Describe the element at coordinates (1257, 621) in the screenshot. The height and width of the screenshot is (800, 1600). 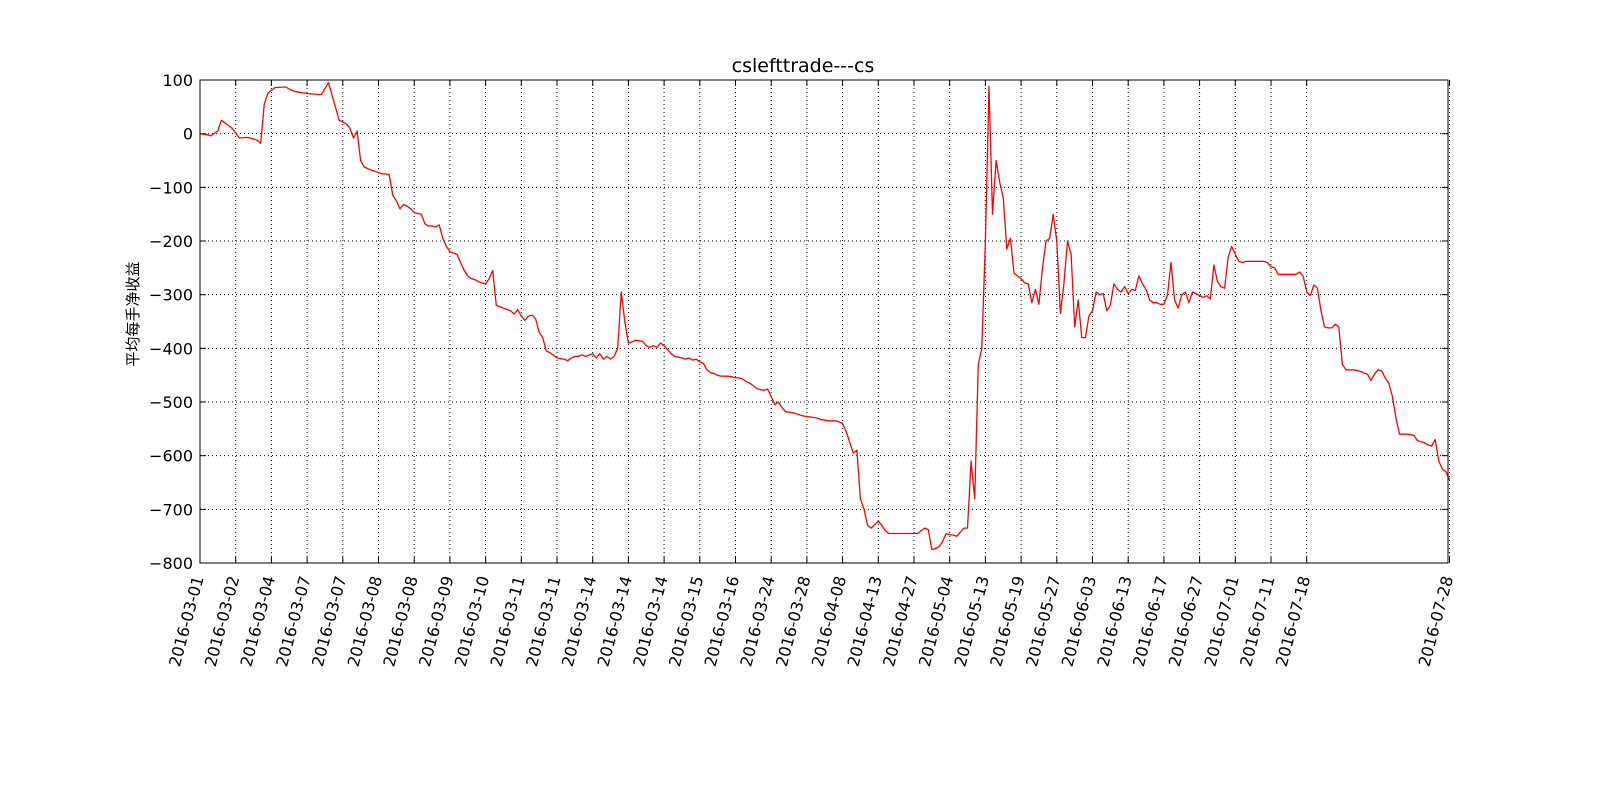
I see `x-tick-label: 2016-07-11` at that location.